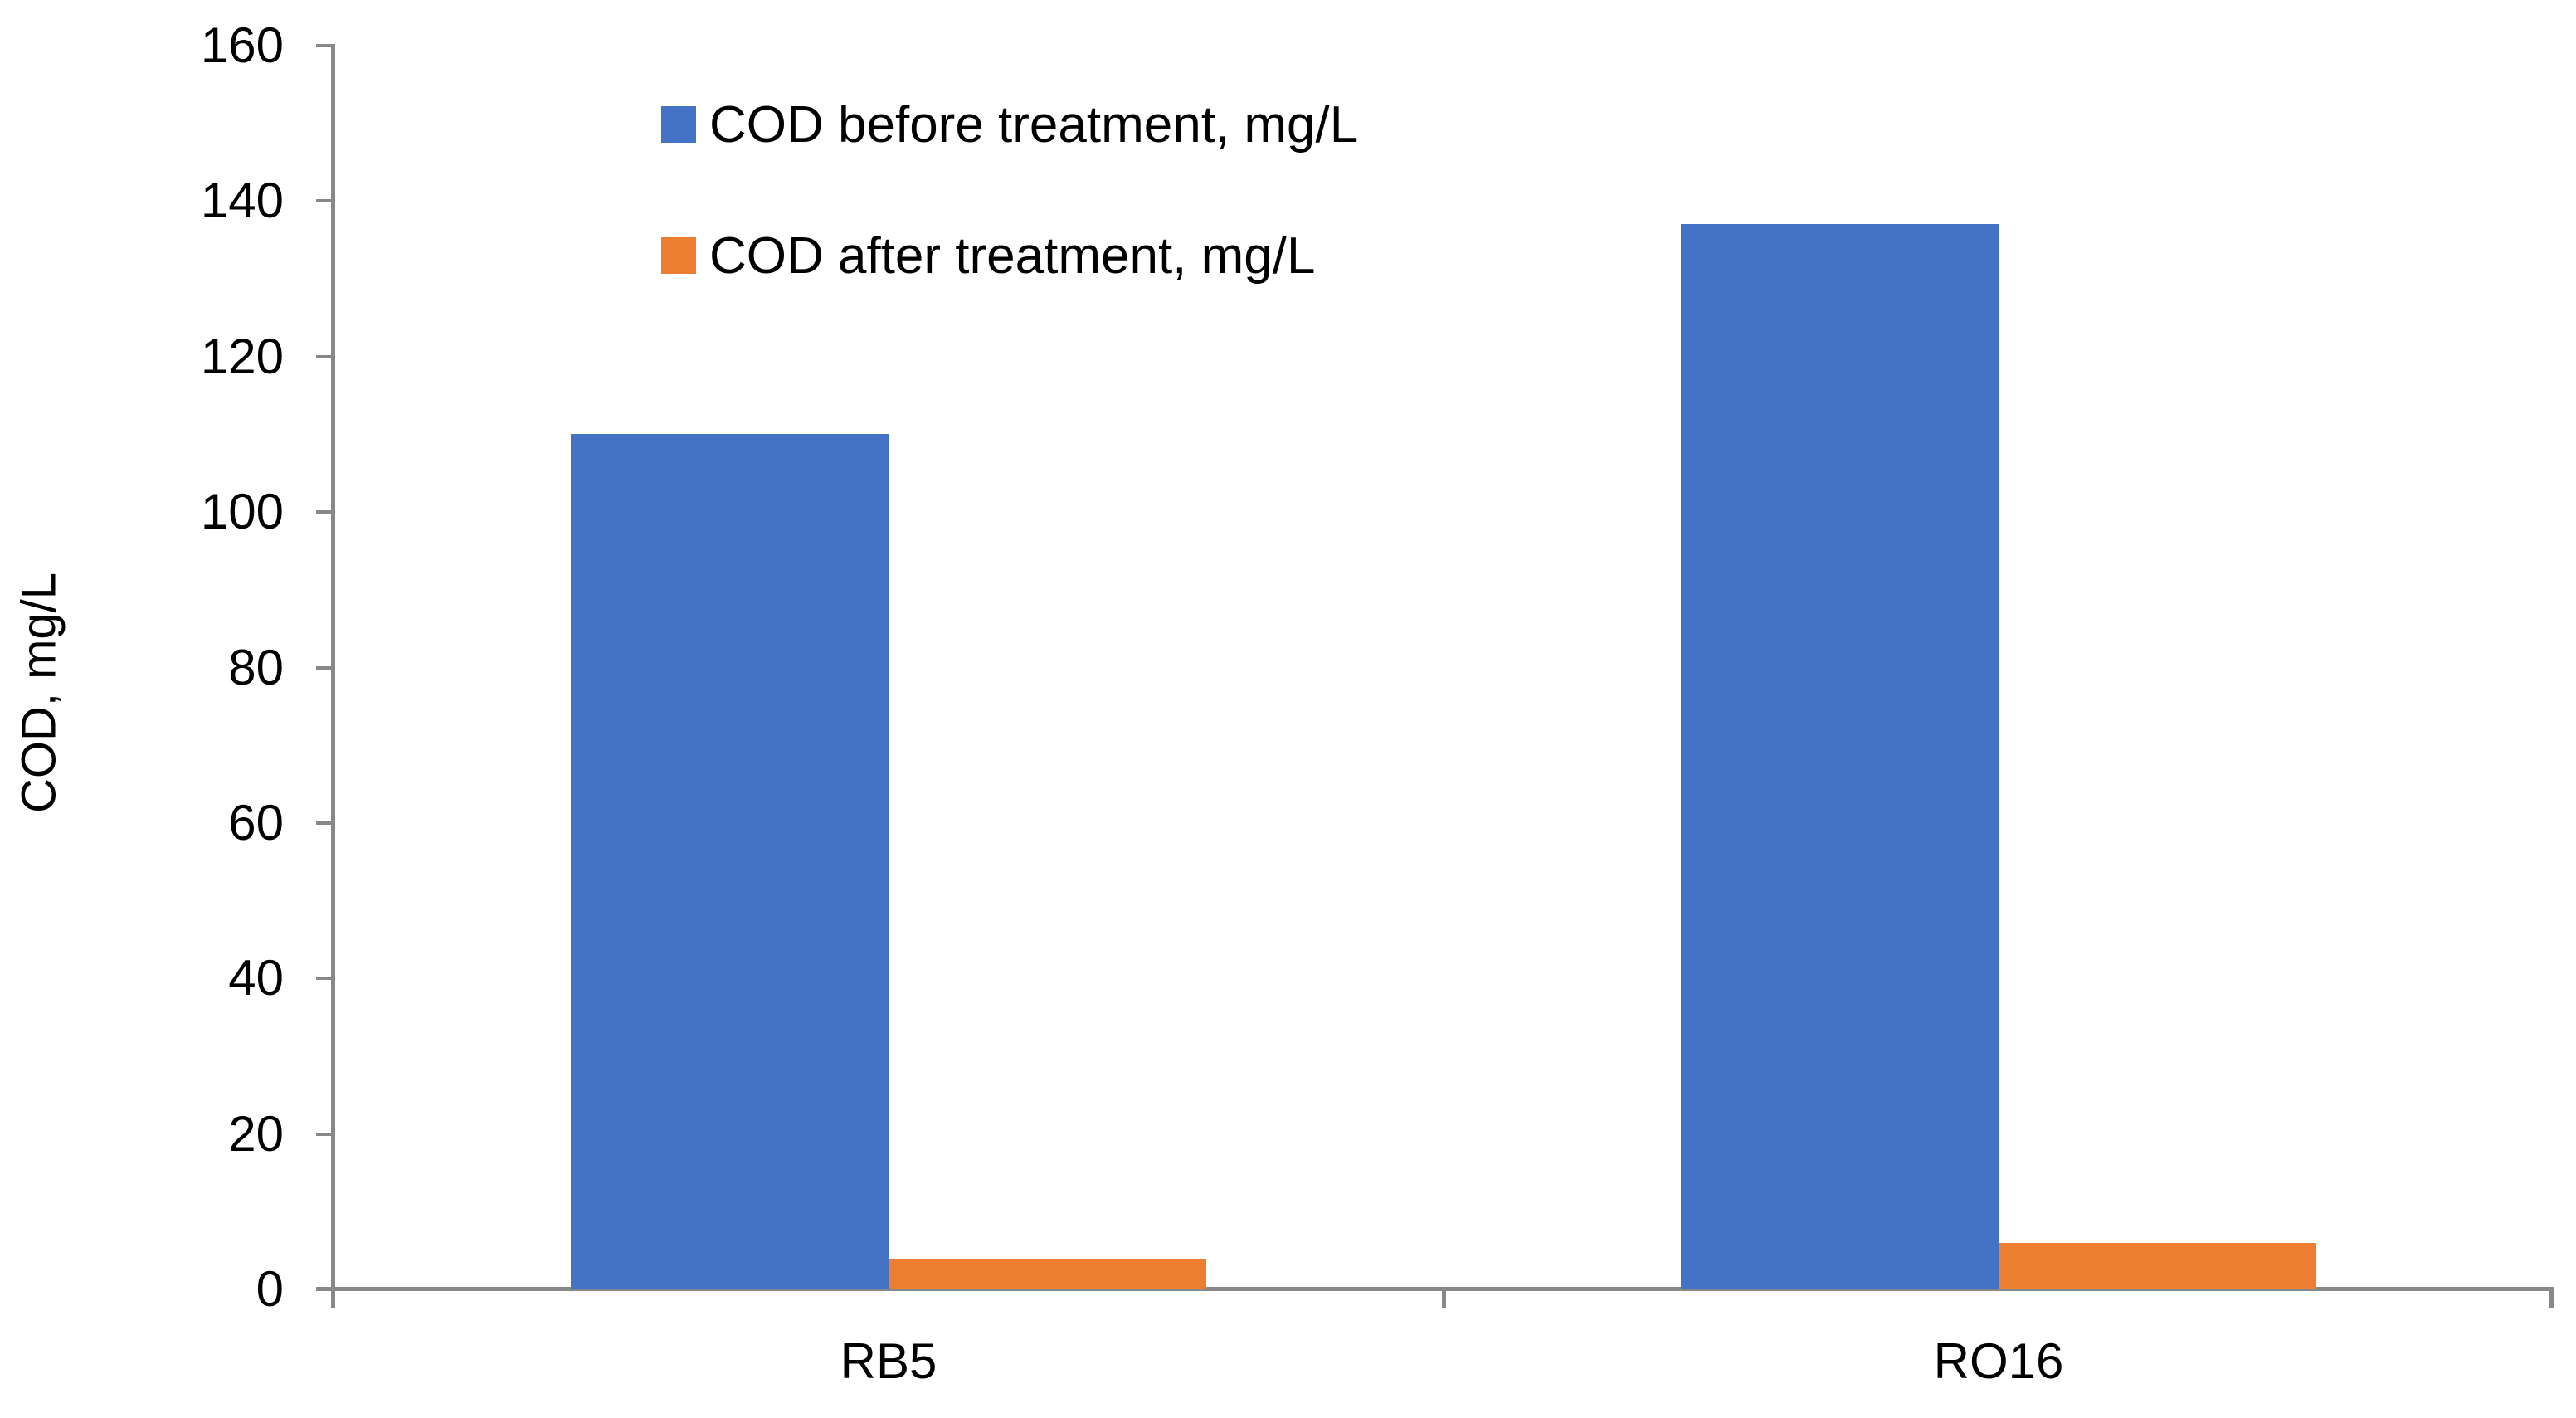  I want to click on y-tick-label-100: 100, so click(242, 512).